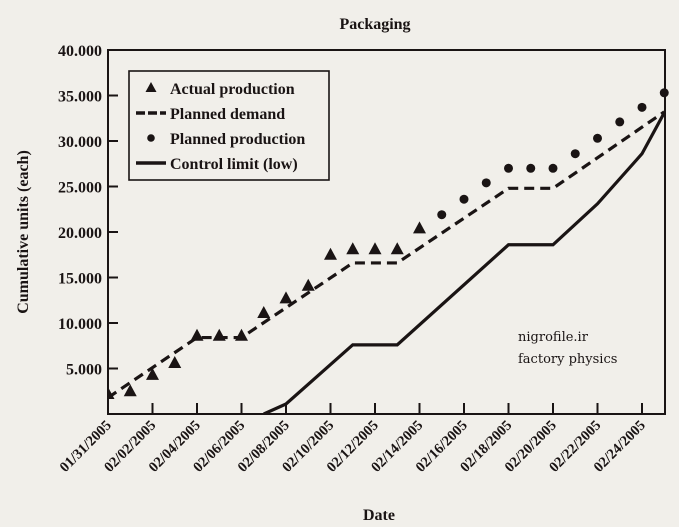 This screenshot has width=679, height=527. What do you see at coordinates (237, 139) in the screenshot?
I see `legend-label: Planned production` at bounding box center [237, 139].